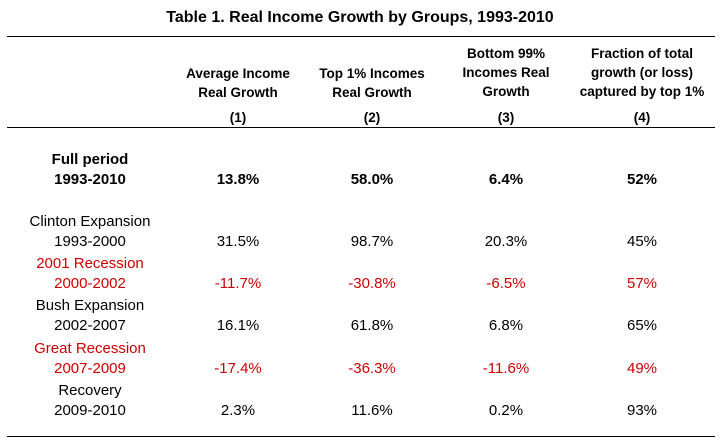  Describe the element at coordinates (372, 410) in the screenshot. I see `table-cell-col2: 11.6%` at that location.